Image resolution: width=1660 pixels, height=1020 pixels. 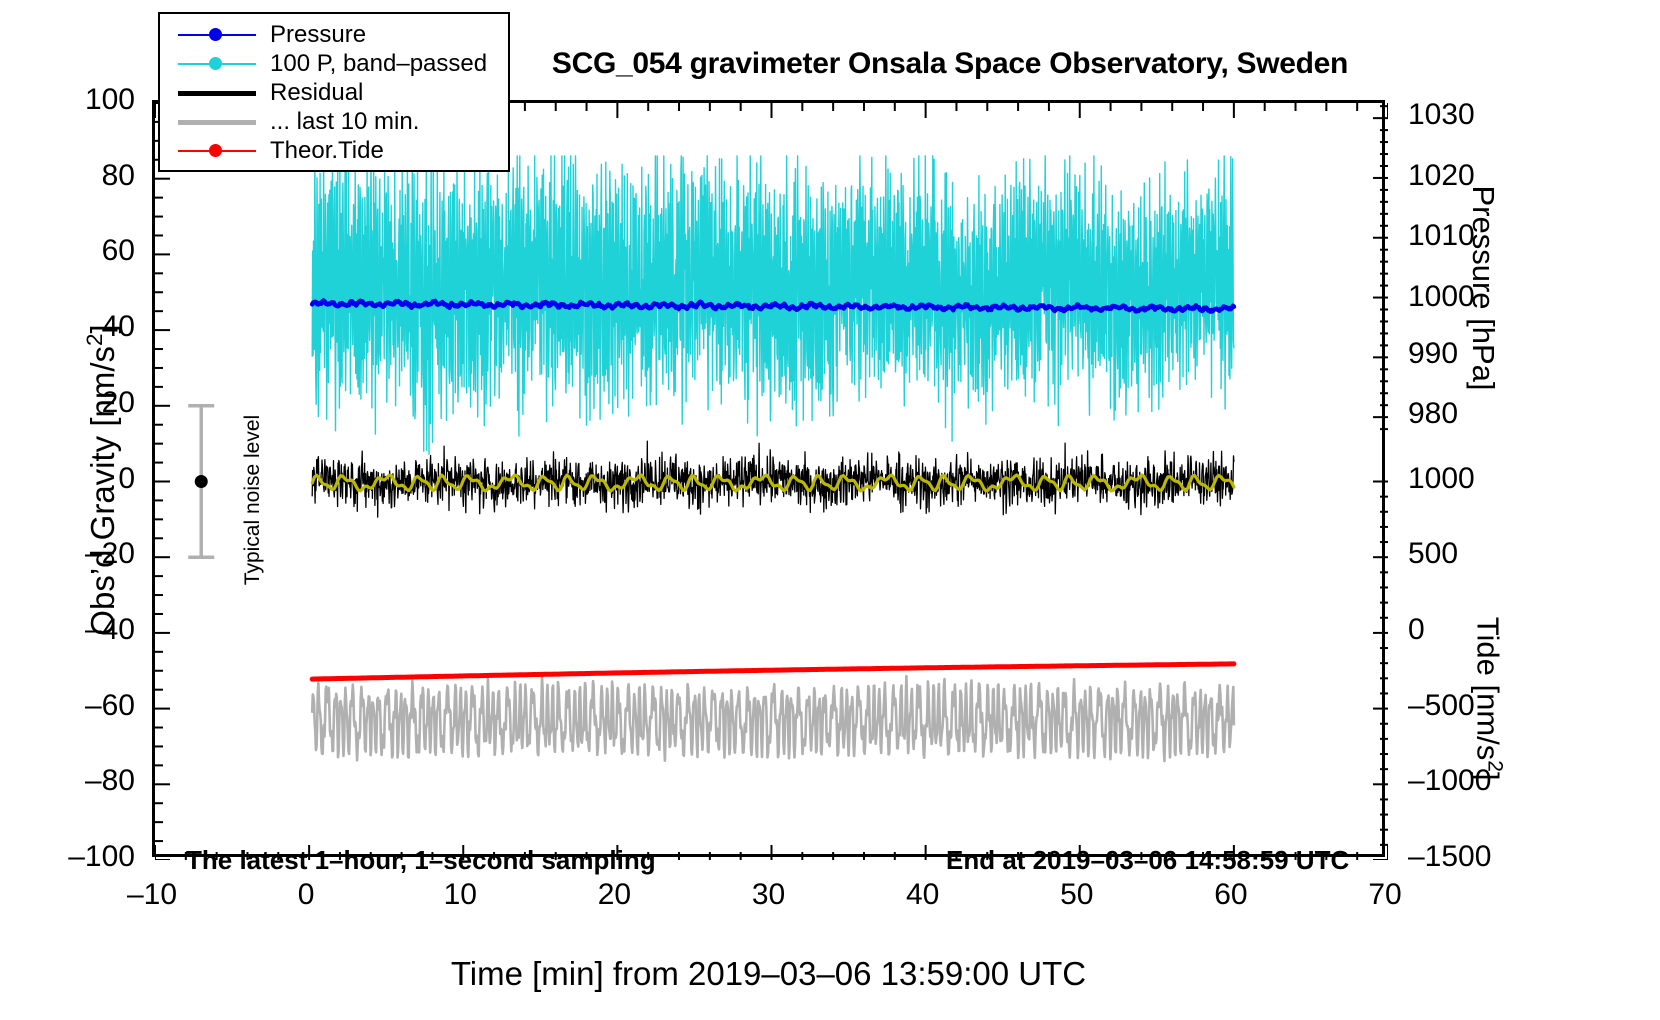 I want to click on y-axis-left-tick: 20, so click(x=118, y=402).